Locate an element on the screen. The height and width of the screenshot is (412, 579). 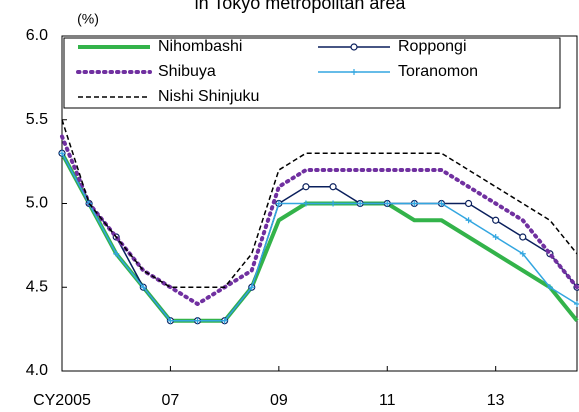
legend-label: Nishi Shinjuku is located at coordinates (208, 96).